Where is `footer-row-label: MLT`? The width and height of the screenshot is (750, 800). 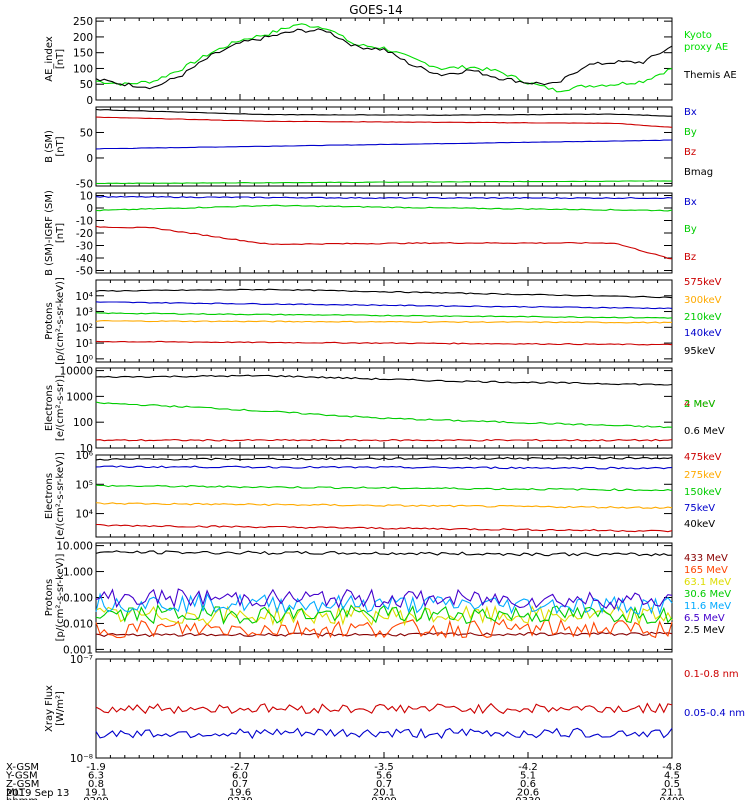 footer-row-label: MLT is located at coordinates (16, 793).